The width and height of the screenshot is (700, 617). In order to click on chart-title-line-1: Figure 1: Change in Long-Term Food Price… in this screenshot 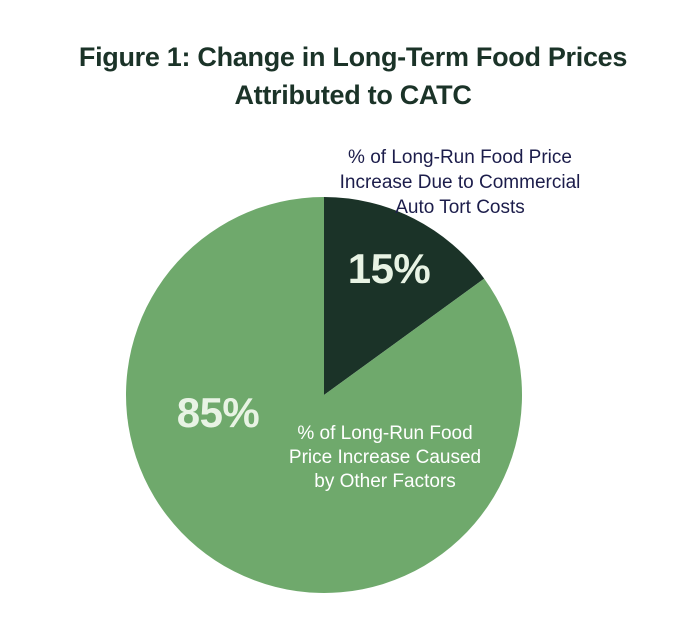, I will do `click(353, 57)`.